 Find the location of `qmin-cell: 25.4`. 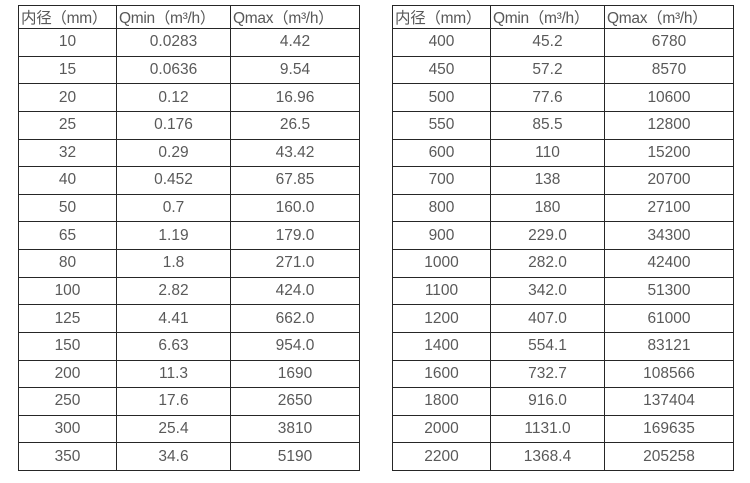

qmin-cell: 25.4 is located at coordinates (173, 429).